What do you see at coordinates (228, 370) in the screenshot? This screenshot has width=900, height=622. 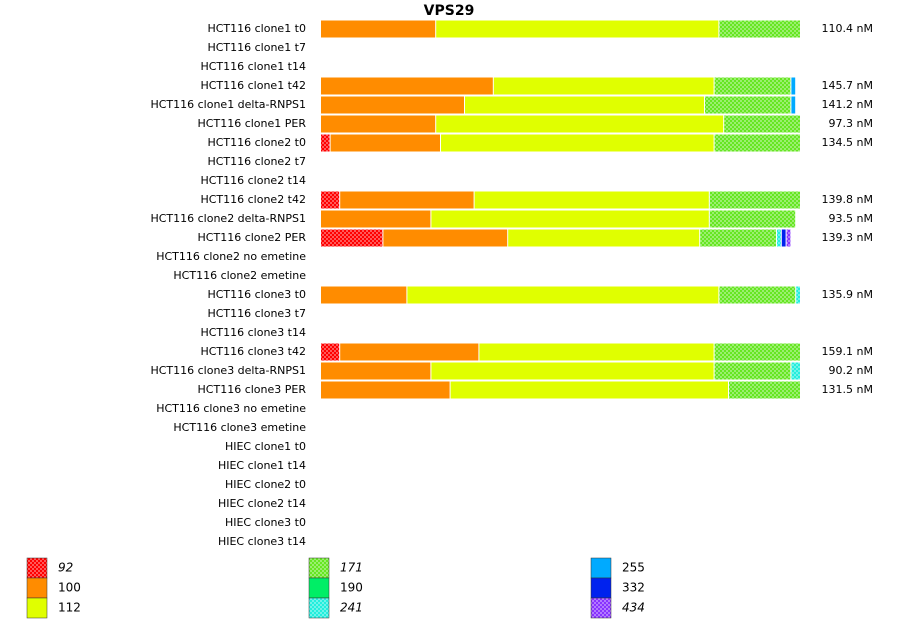 I see `category-label: HCT116 clone3 delta-RNPS1` at bounding box center [228, 370].